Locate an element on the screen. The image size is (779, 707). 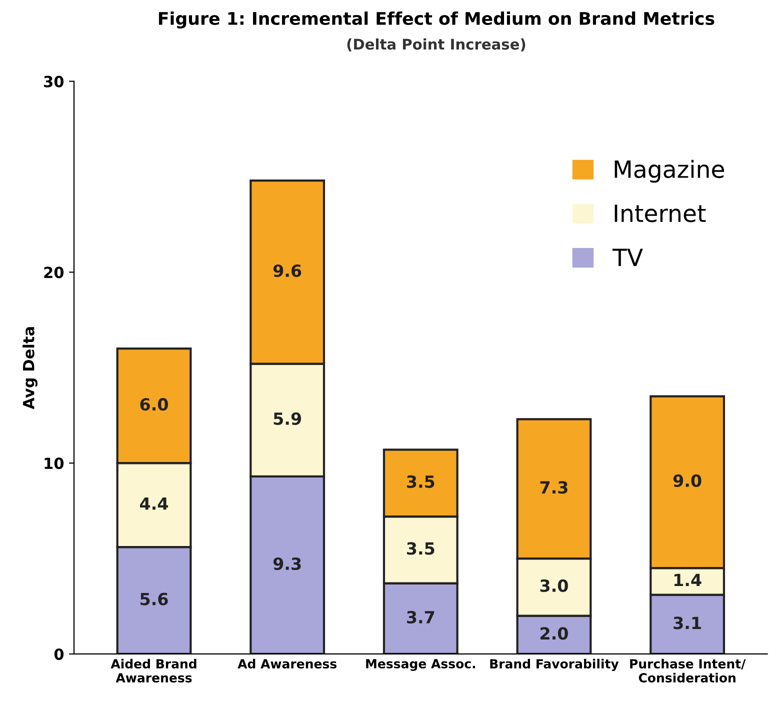
data-label: 4.4 is located at coordinates (154, 504).